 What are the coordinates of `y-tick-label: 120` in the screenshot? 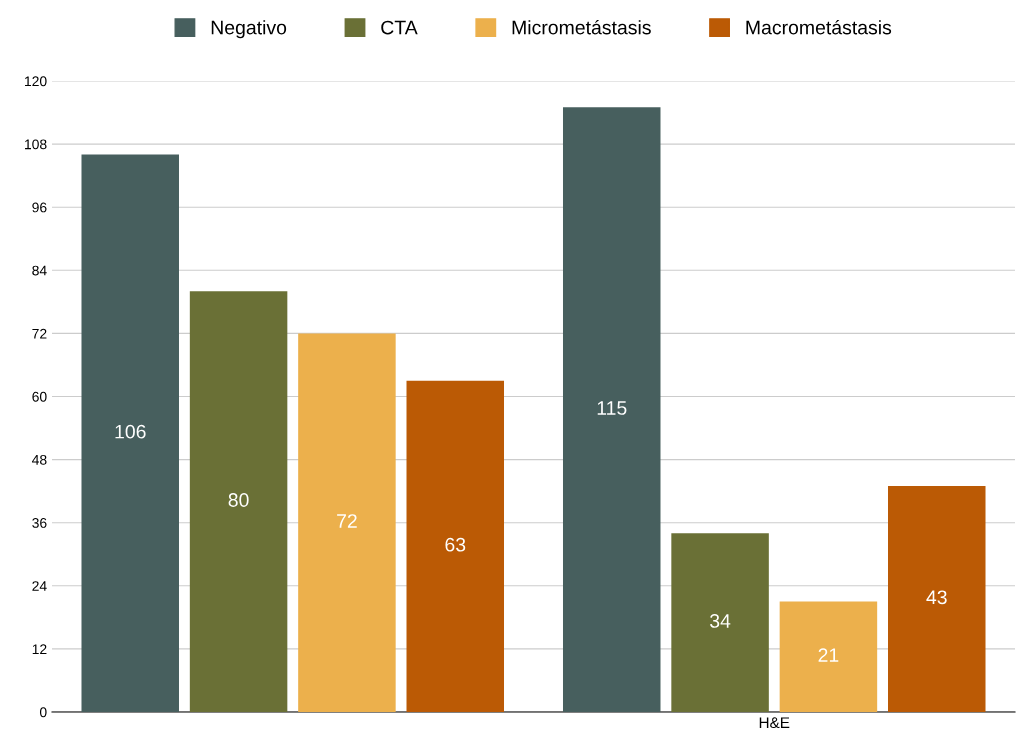 It's located at (36, 81).